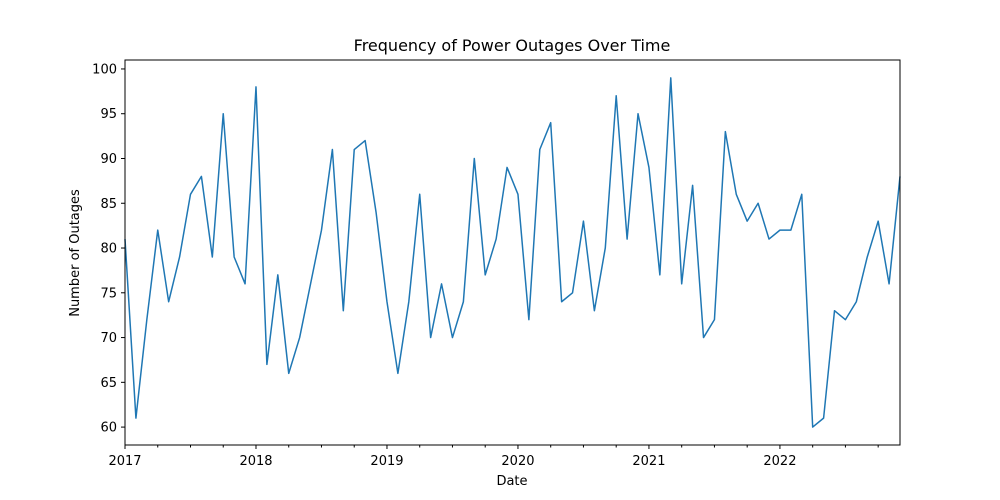 Image resolution: width=1000 pixels, height=500 pixels. Describe the element at coordinates (511, 481) in the screenshot. I see `x-axis-title: Date` at that location.